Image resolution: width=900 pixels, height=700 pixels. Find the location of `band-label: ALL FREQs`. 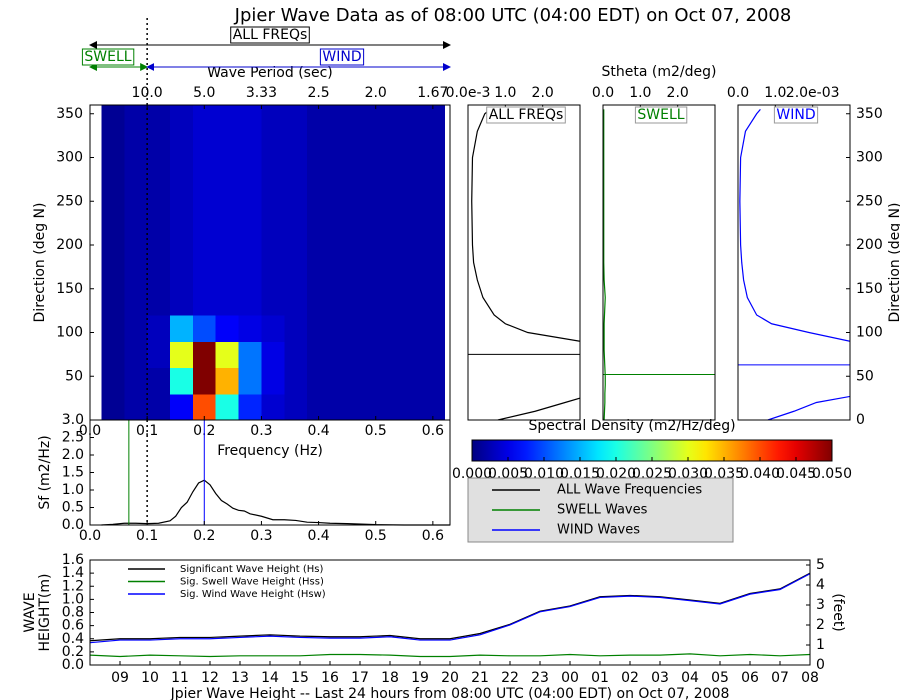

band-label: ALL FREQs is located at coordinates (270, 35).